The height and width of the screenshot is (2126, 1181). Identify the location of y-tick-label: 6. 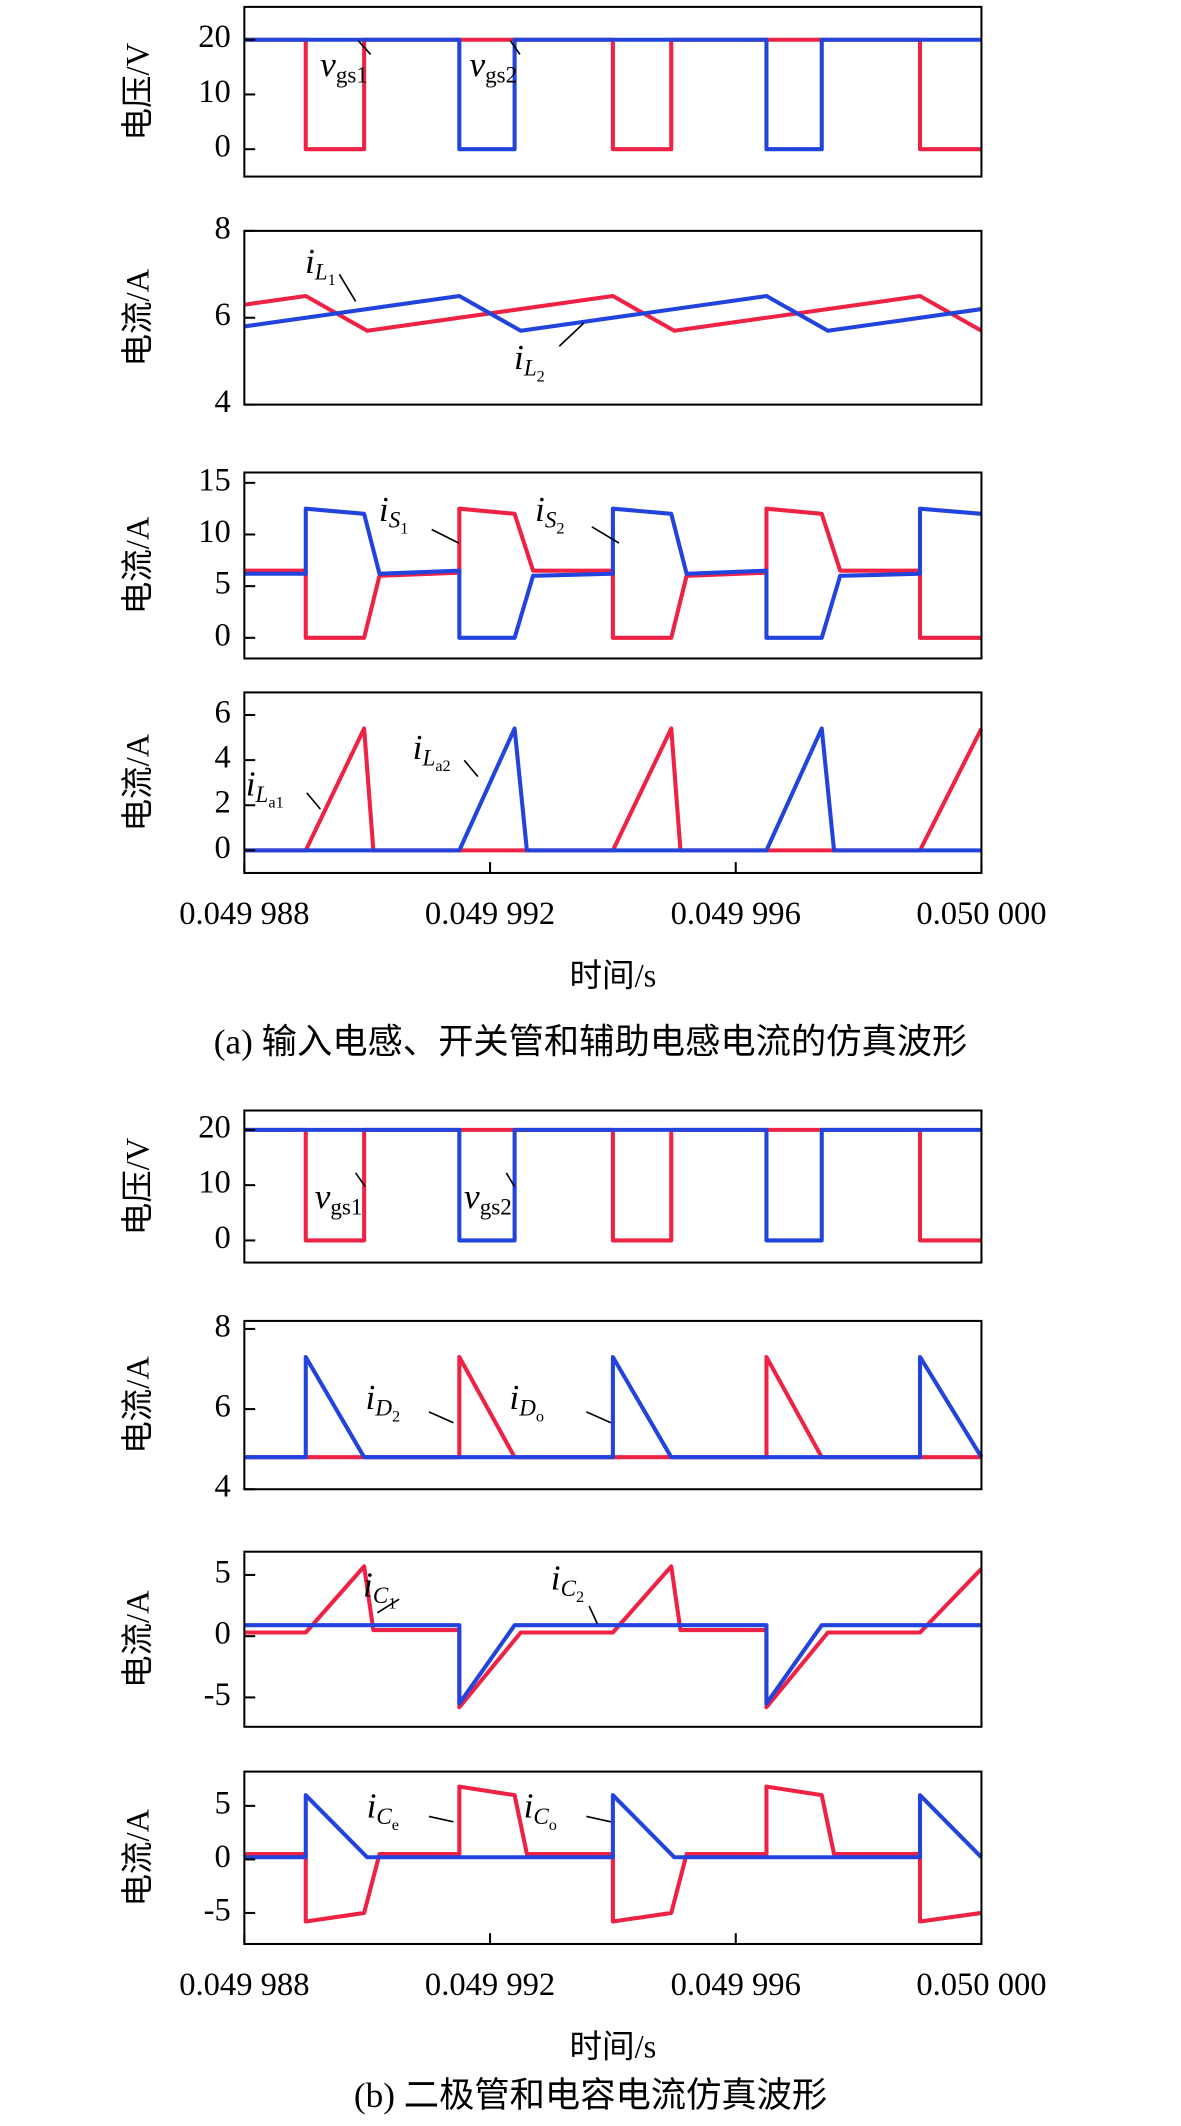
(222, 712).